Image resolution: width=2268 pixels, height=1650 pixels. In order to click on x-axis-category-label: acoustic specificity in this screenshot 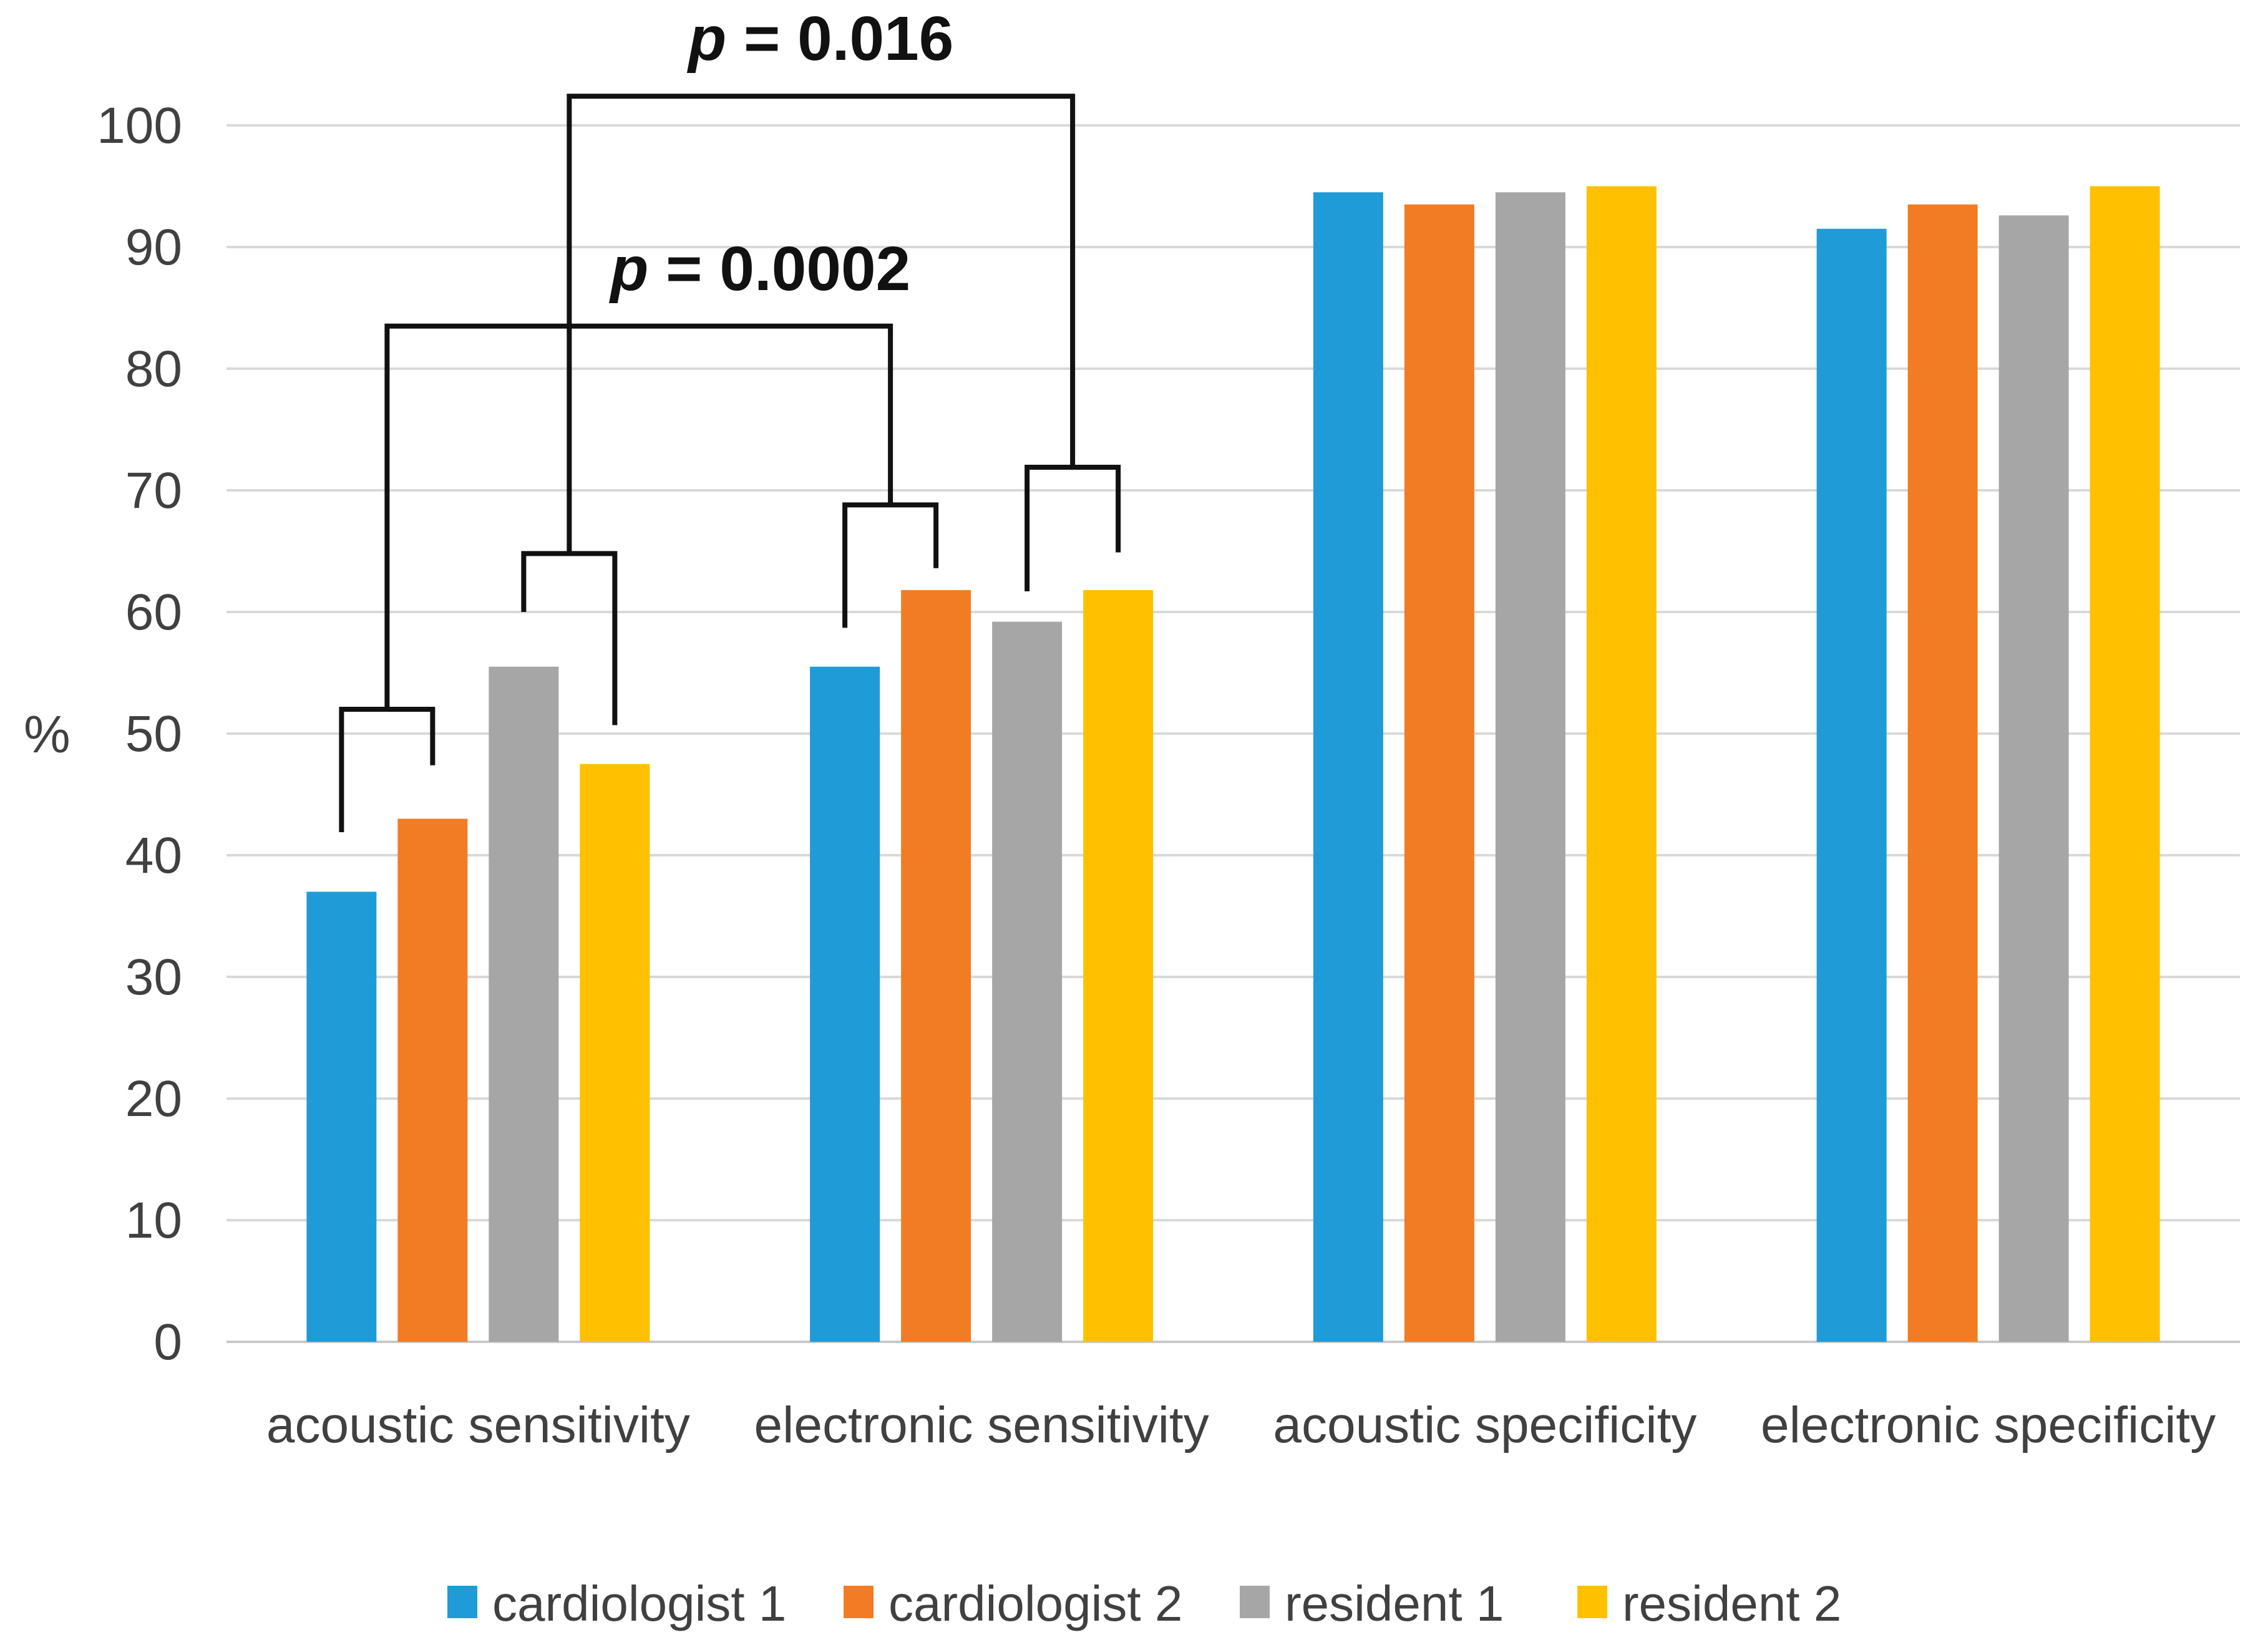, I will do `click(1484, 1425)`.